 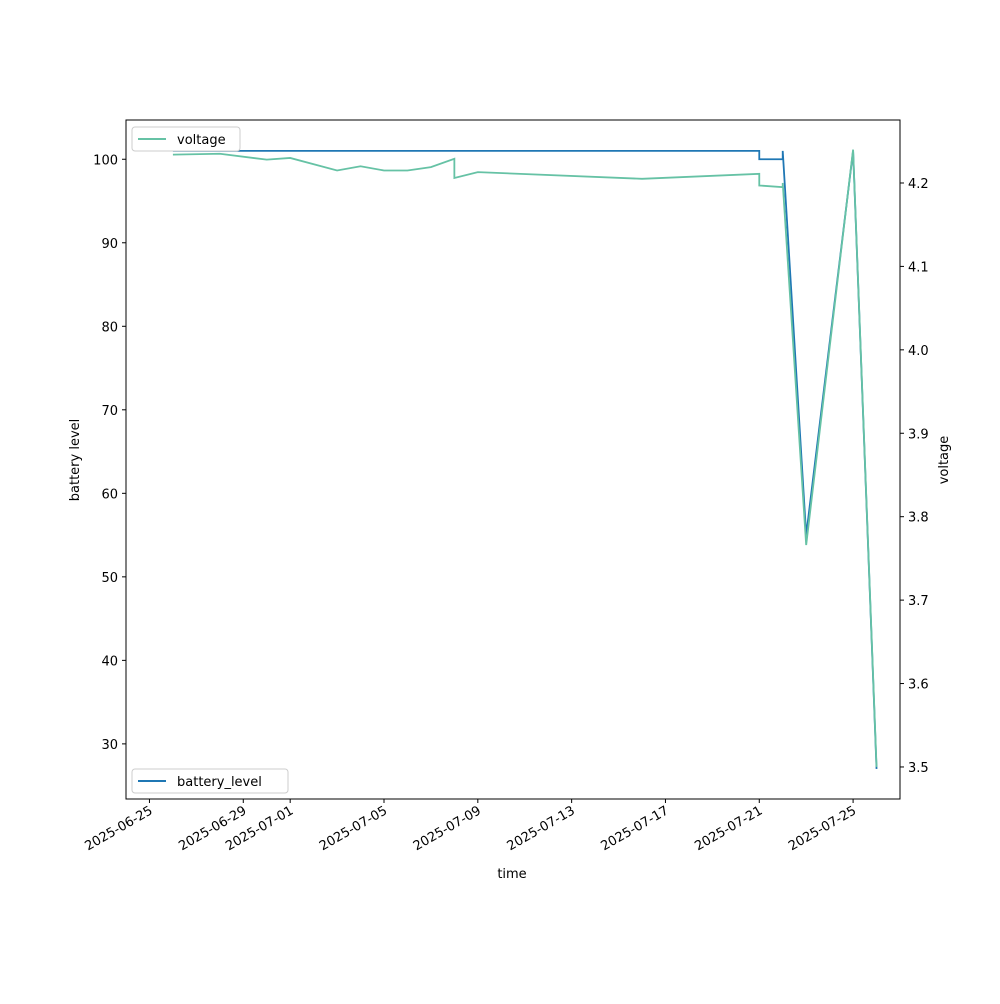 I want to click on x-tick-label: 2025-07-05, so click(x=353, y=828).